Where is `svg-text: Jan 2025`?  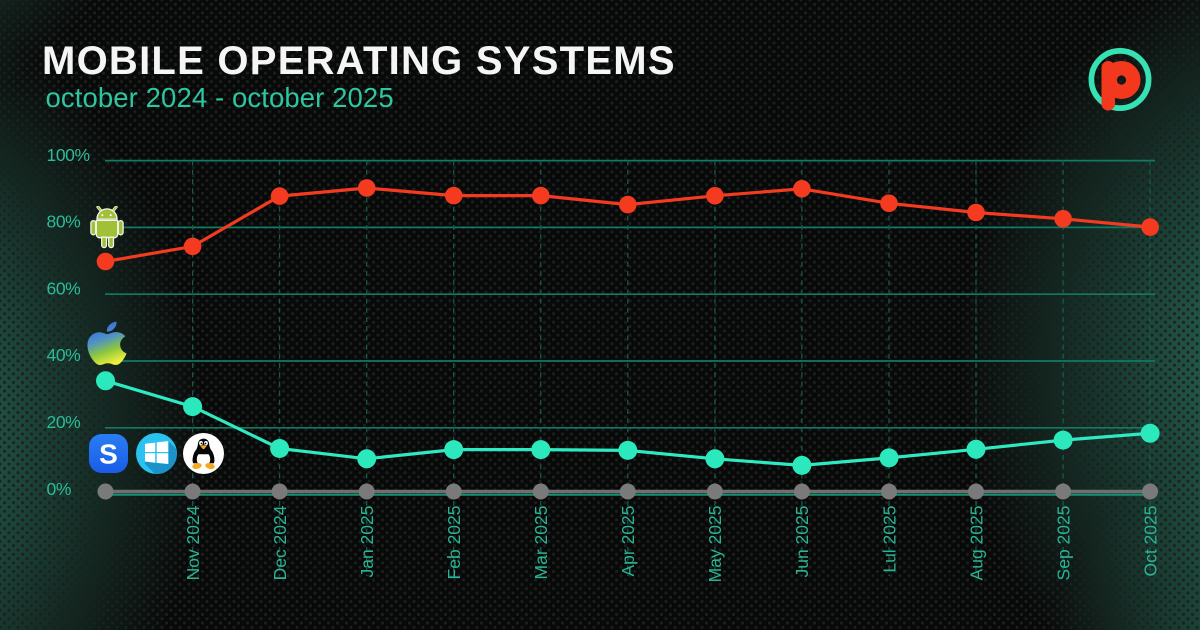 svg-text: Jan 2025 is located at coordinates (367, 542).